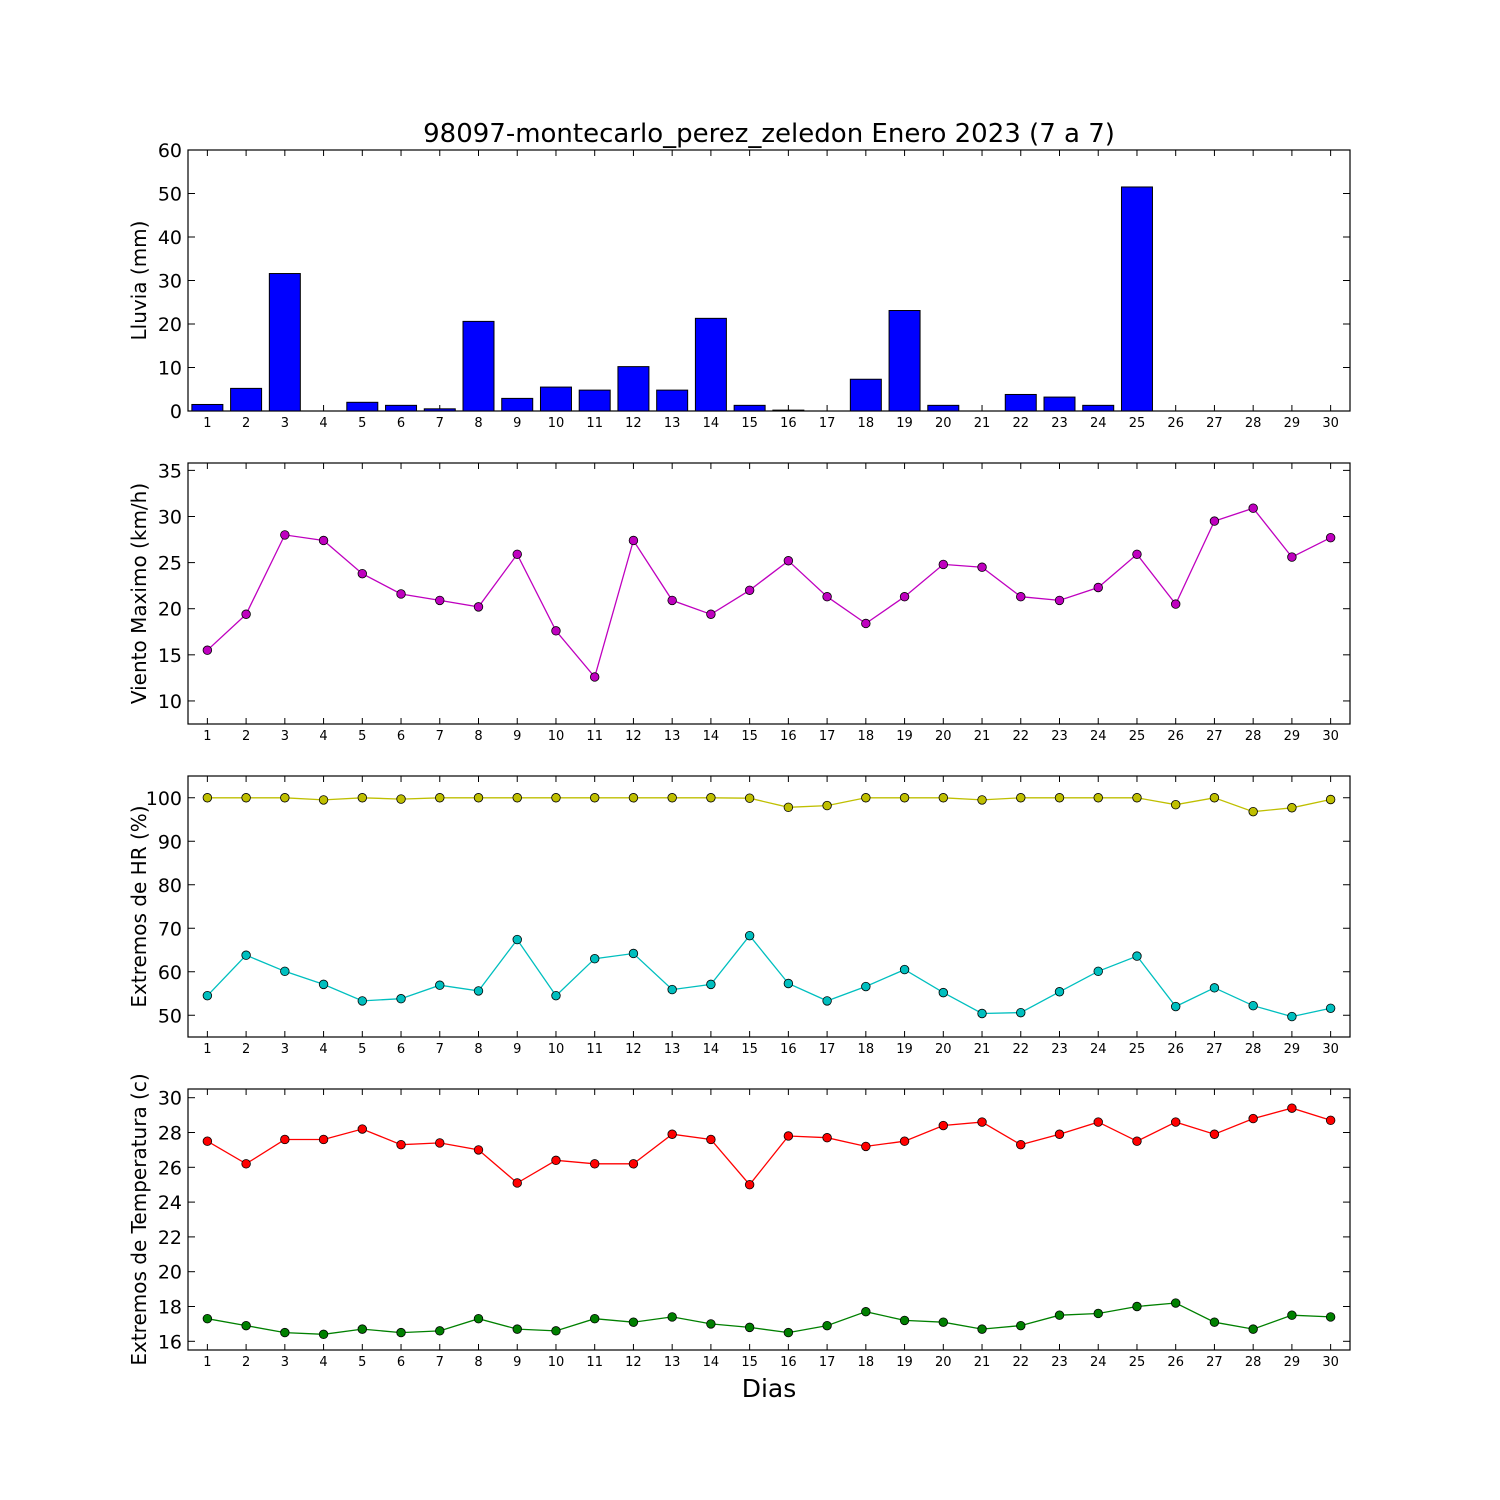  What do you see at coordinates (170, 1308) in the screenshot?
I see `y-tick-label: 18` at bounding box center [170, 1308].